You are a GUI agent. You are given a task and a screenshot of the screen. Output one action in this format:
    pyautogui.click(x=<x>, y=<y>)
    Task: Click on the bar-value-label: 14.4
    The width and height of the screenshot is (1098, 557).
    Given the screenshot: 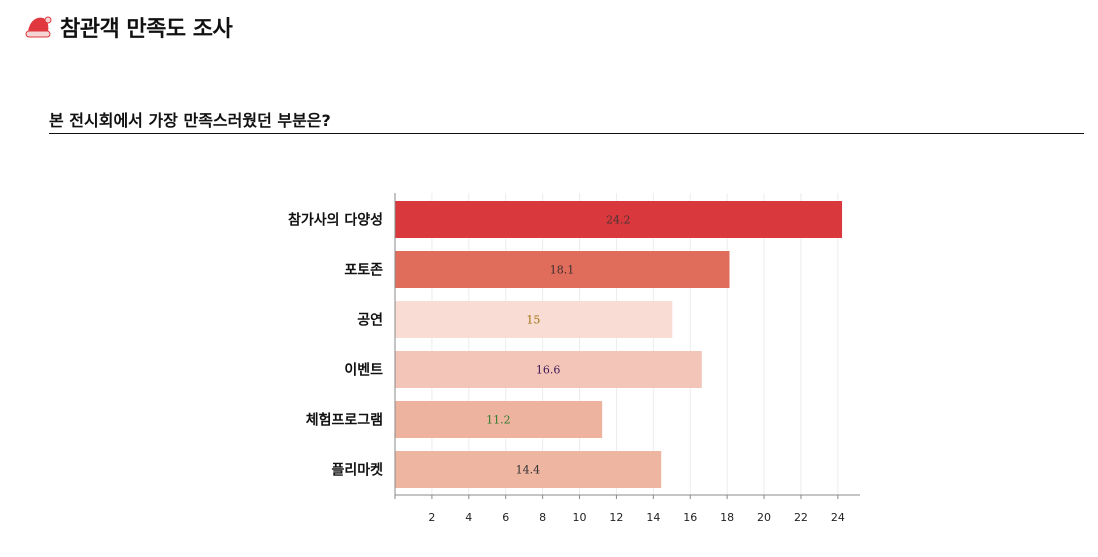 What is the action you would take?
    pyautogui.click(x=528, y=470)
    